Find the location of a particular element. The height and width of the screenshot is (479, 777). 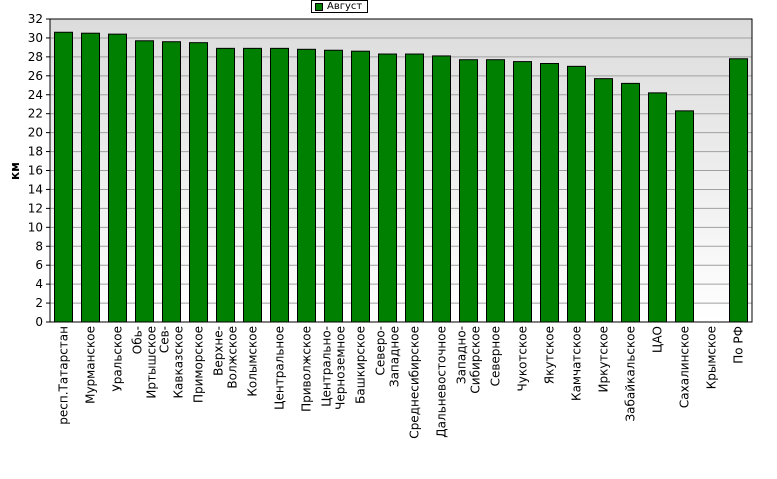

x-tick-label: Иркутское is located at coordinates (604, 359).